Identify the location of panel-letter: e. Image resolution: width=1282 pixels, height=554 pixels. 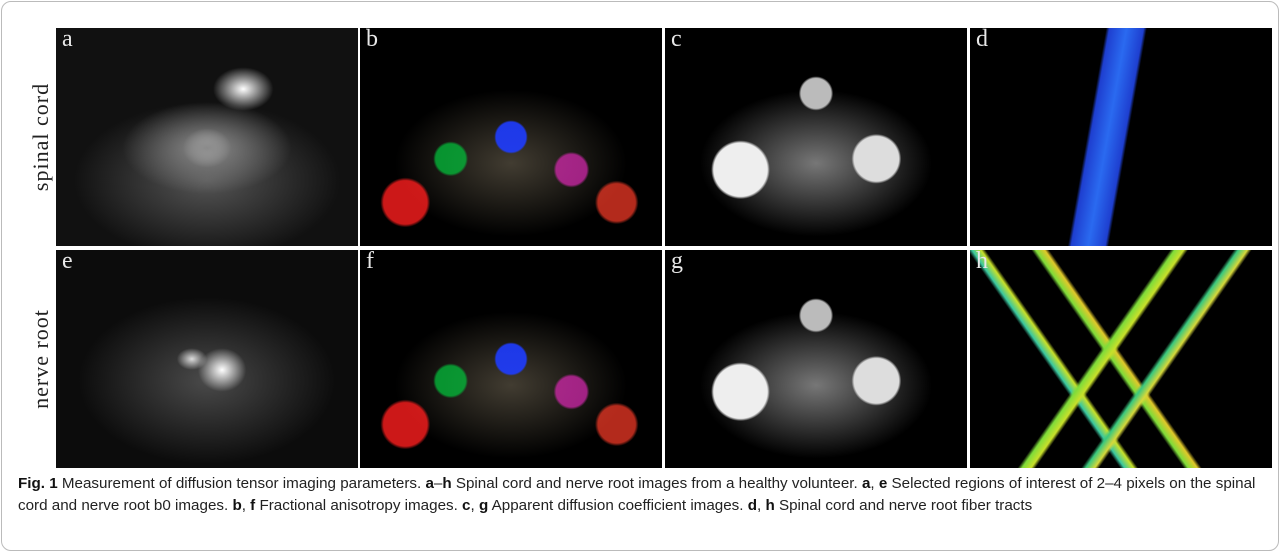
(67, 262).